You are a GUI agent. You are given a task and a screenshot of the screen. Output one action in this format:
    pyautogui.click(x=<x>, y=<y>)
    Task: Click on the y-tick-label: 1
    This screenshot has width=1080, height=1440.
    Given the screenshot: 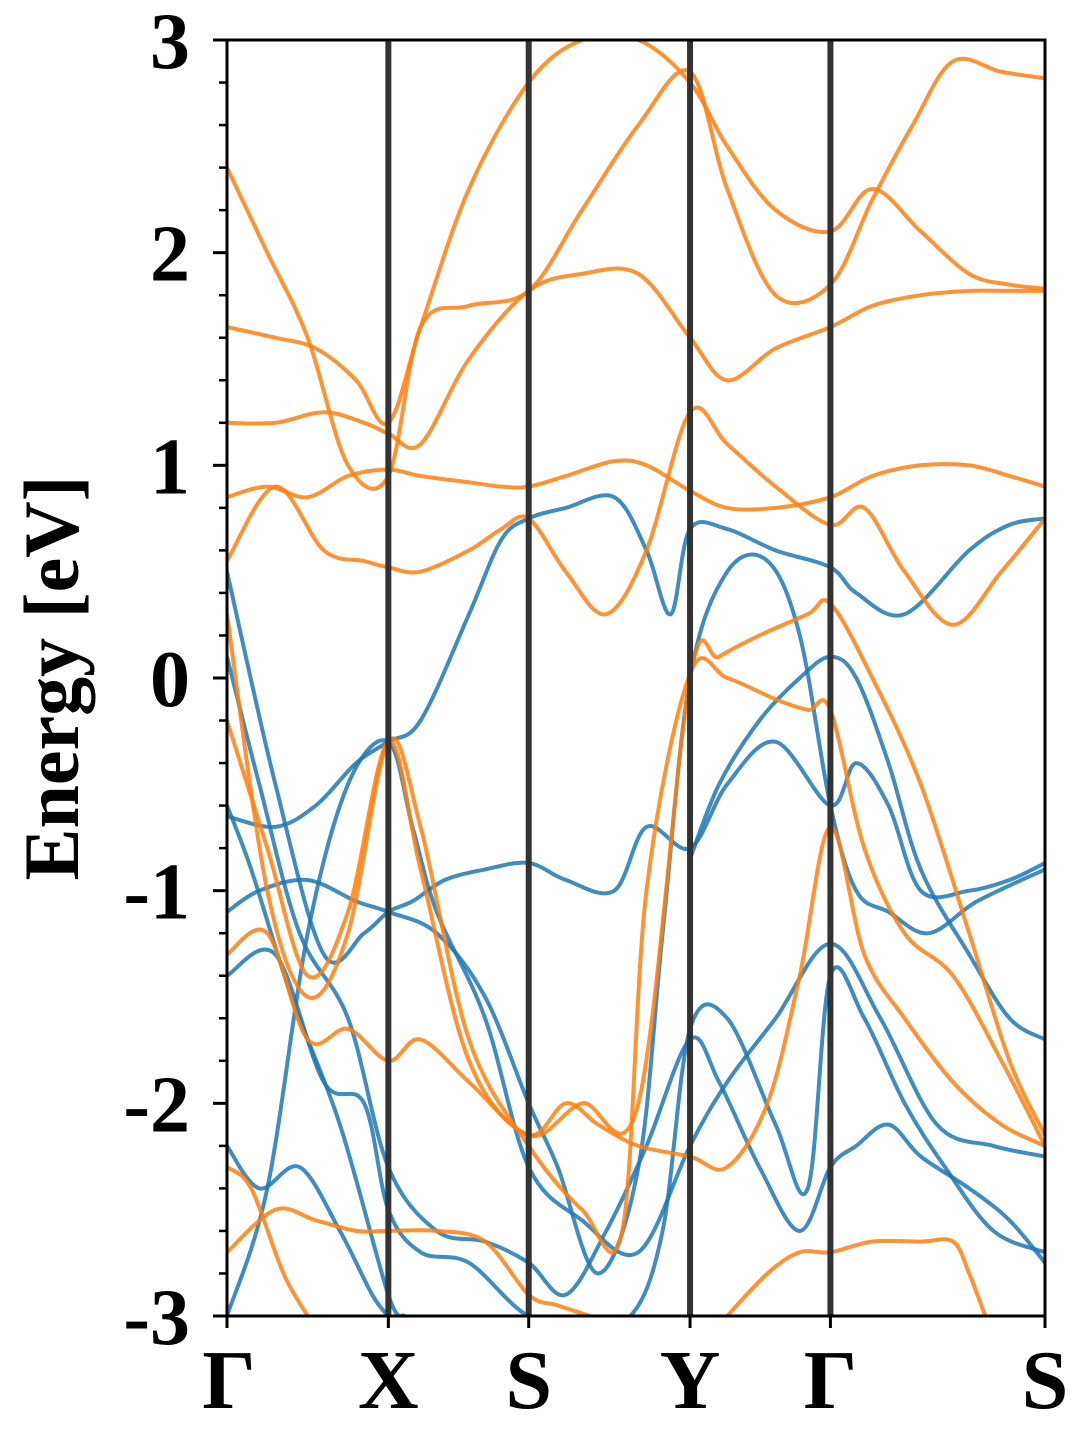 What is the action you would take?
    pyautogui.click(x=170, y=467)
    